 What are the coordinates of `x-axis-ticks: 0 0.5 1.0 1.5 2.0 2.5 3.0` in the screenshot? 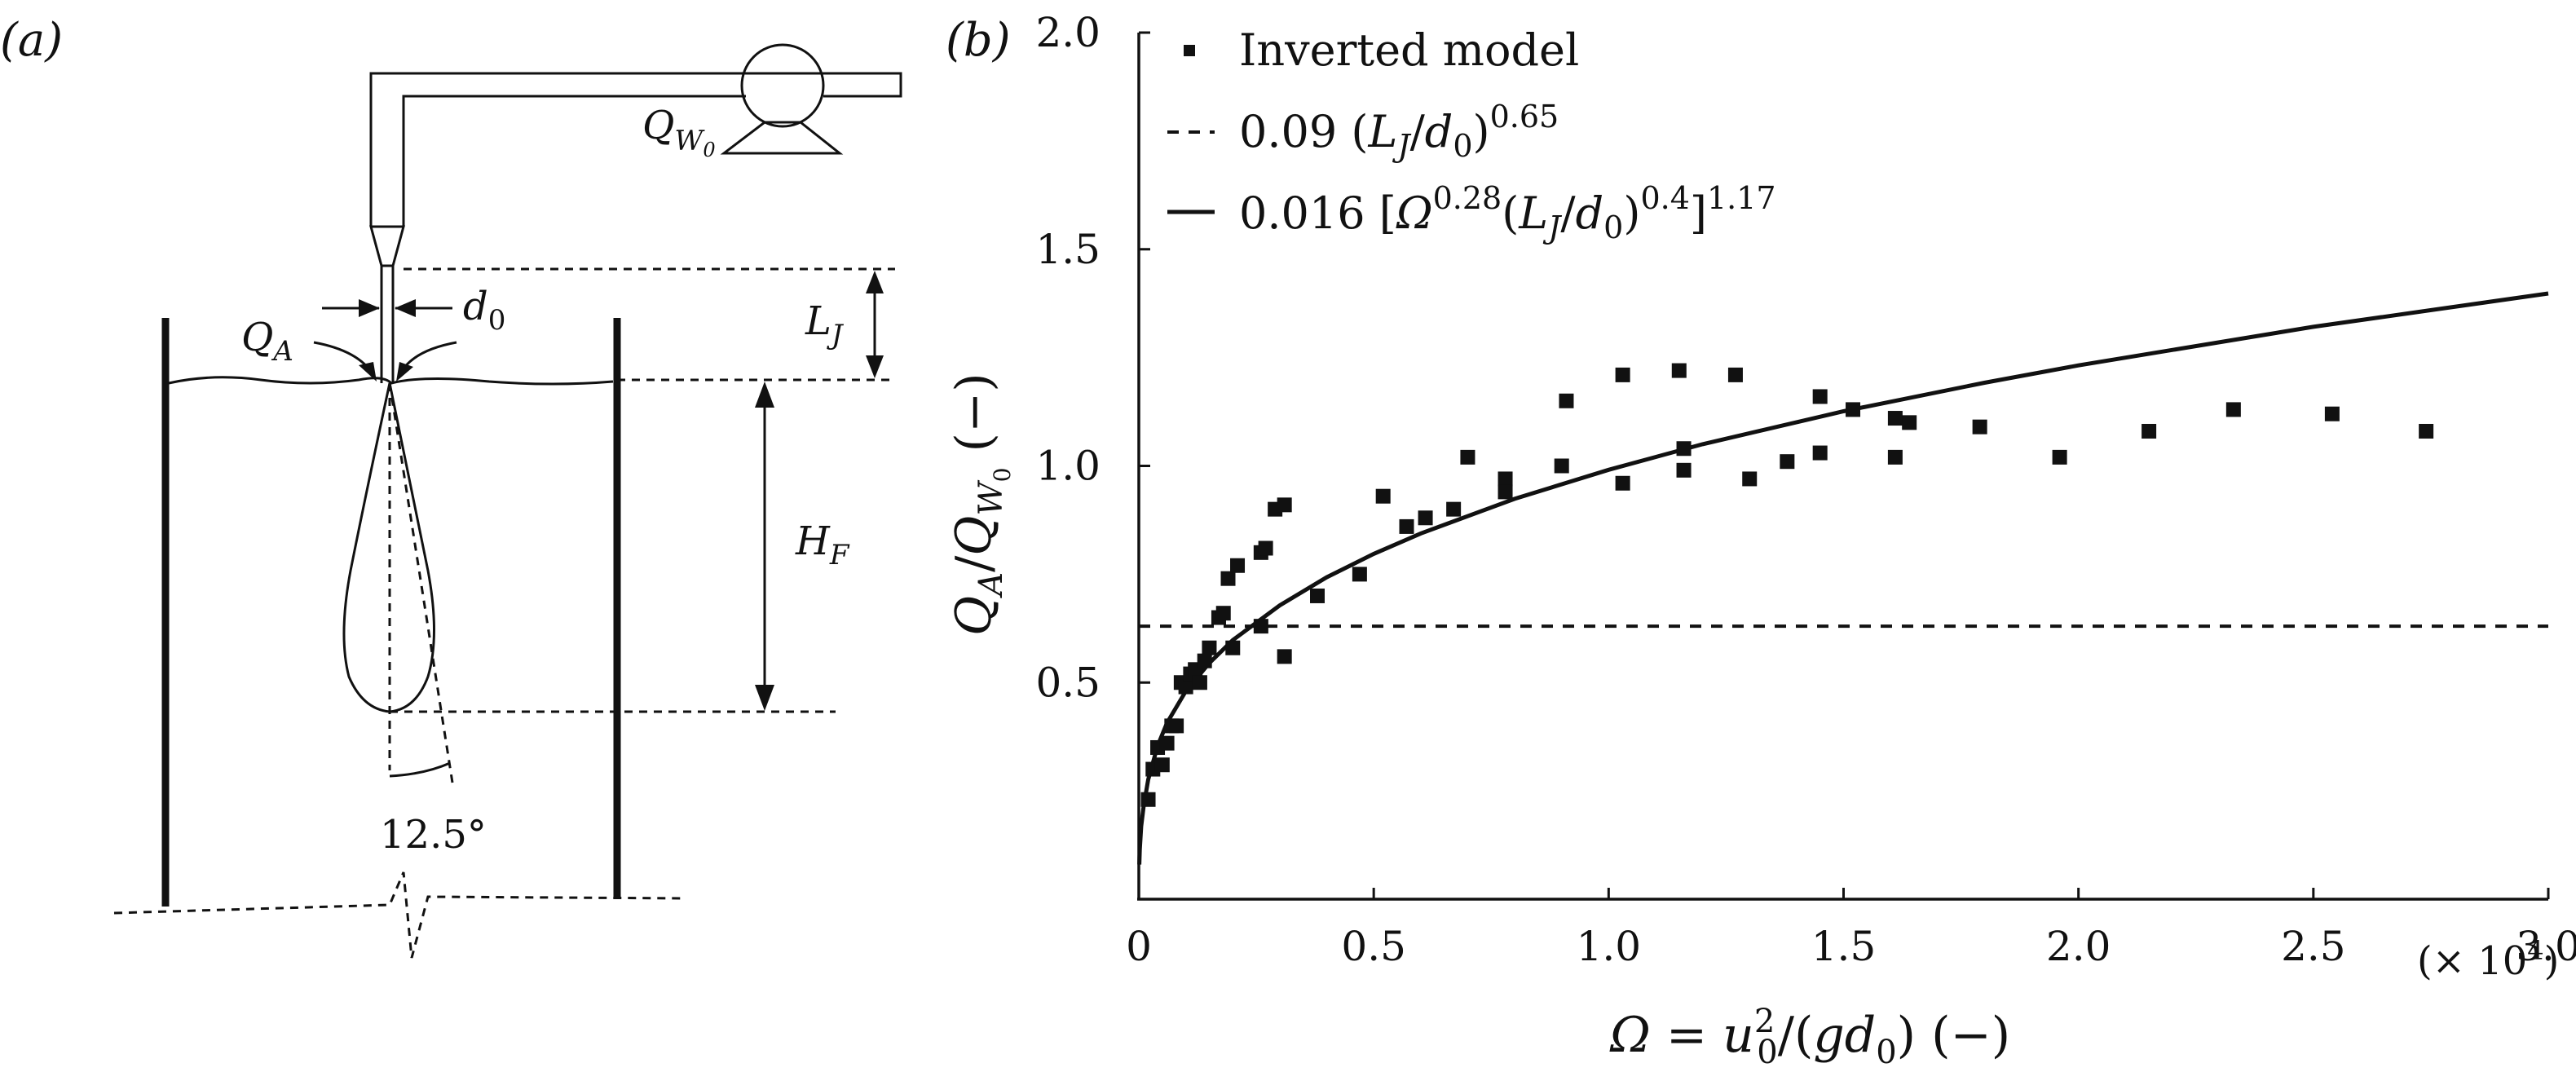 It's located at (1851, 929).